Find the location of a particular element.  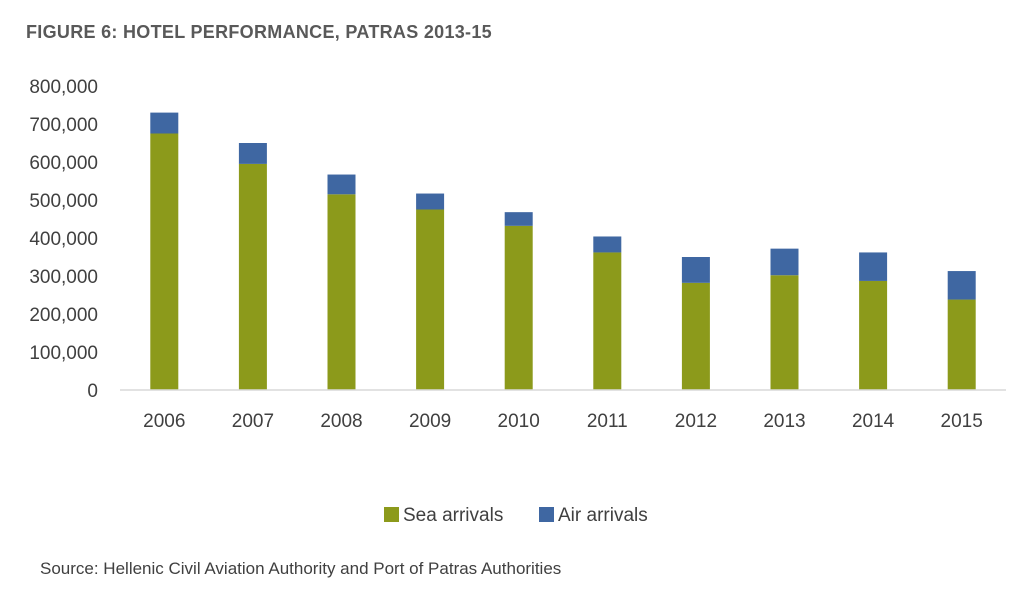

y-tick-label: 700,000 is located at coordinates (63, 125).